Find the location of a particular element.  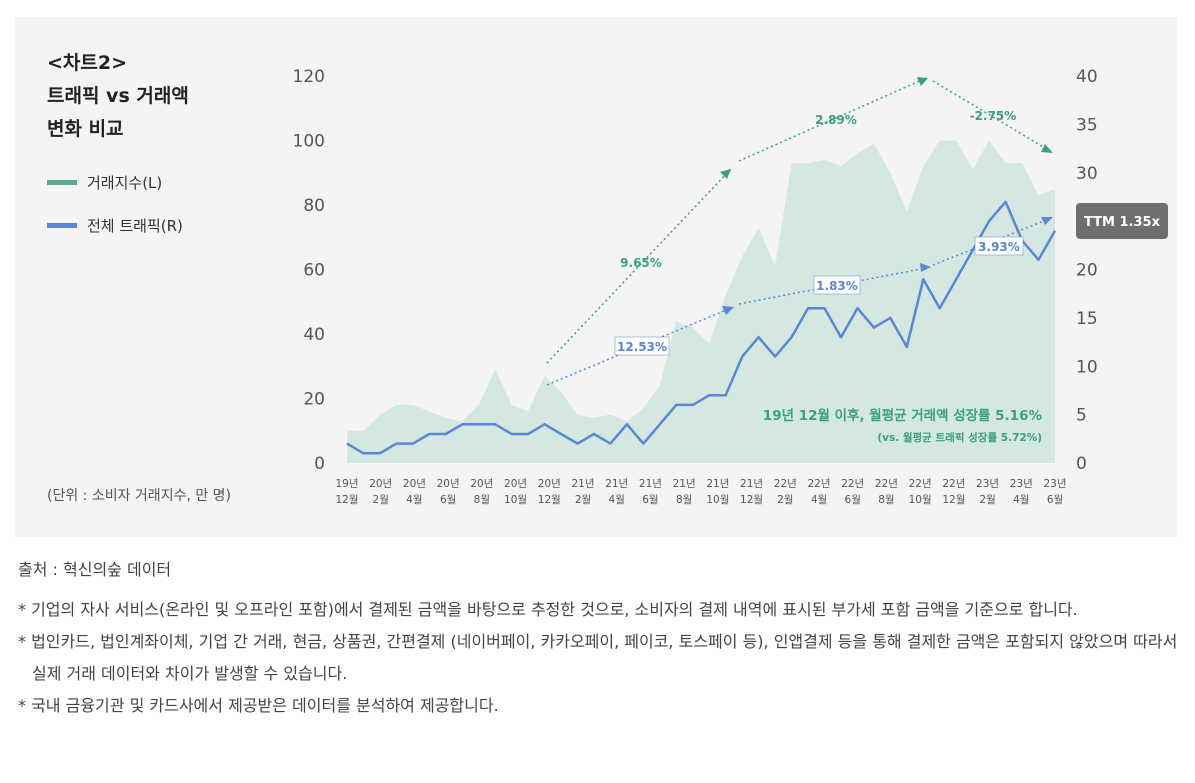

summary-main: 19년 12월 이후, 월평균 거래액 성장률 5.16% is located at coordinates (903, 415).